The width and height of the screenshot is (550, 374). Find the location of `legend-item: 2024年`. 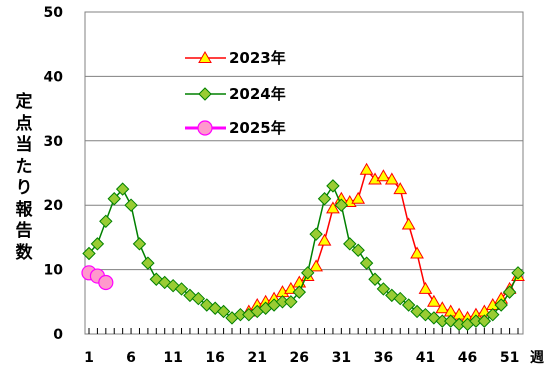

legend-item: 2024年 is located at coordinates (235, 94).